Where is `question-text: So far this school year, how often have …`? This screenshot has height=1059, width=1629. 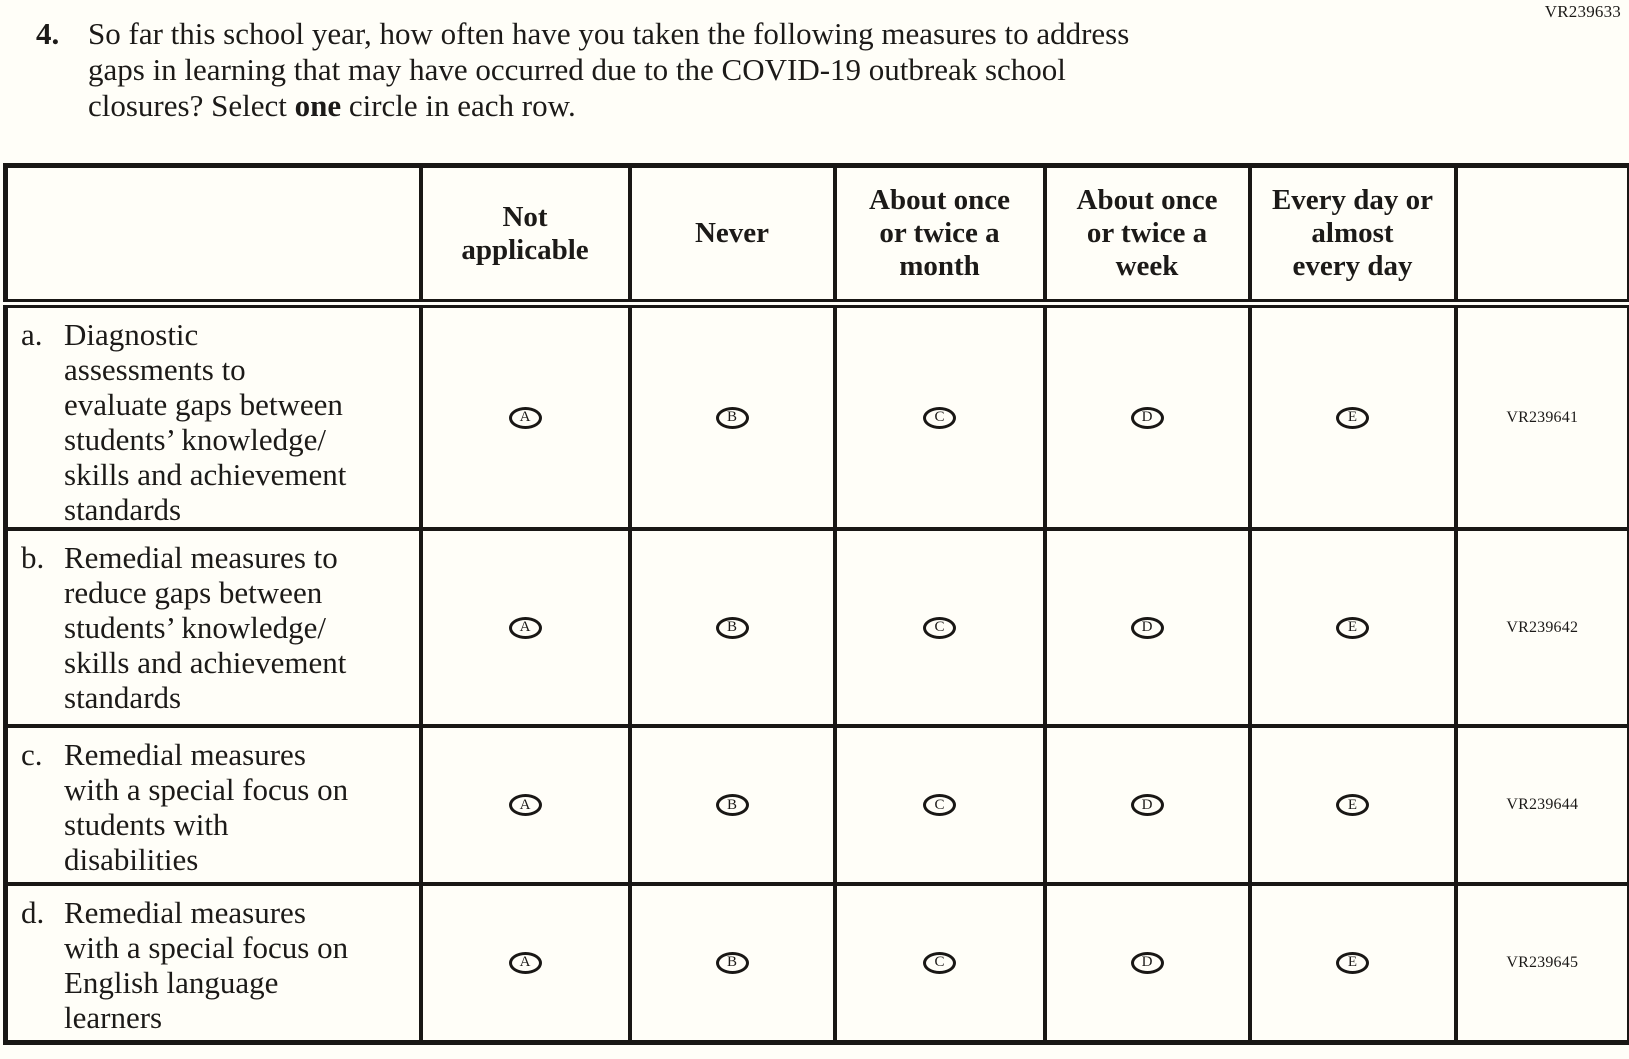
question-text: So far this school year, how often have … is located at coordinates (608, 70).